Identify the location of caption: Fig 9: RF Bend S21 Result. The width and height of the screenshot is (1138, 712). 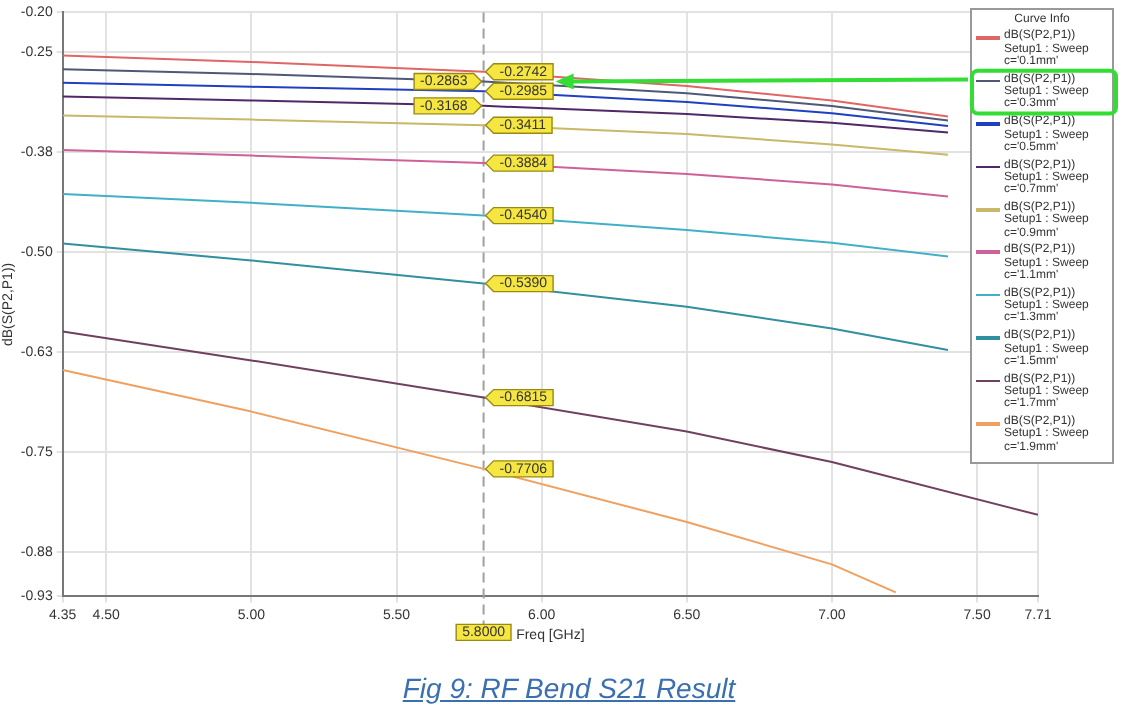
(569, 688).